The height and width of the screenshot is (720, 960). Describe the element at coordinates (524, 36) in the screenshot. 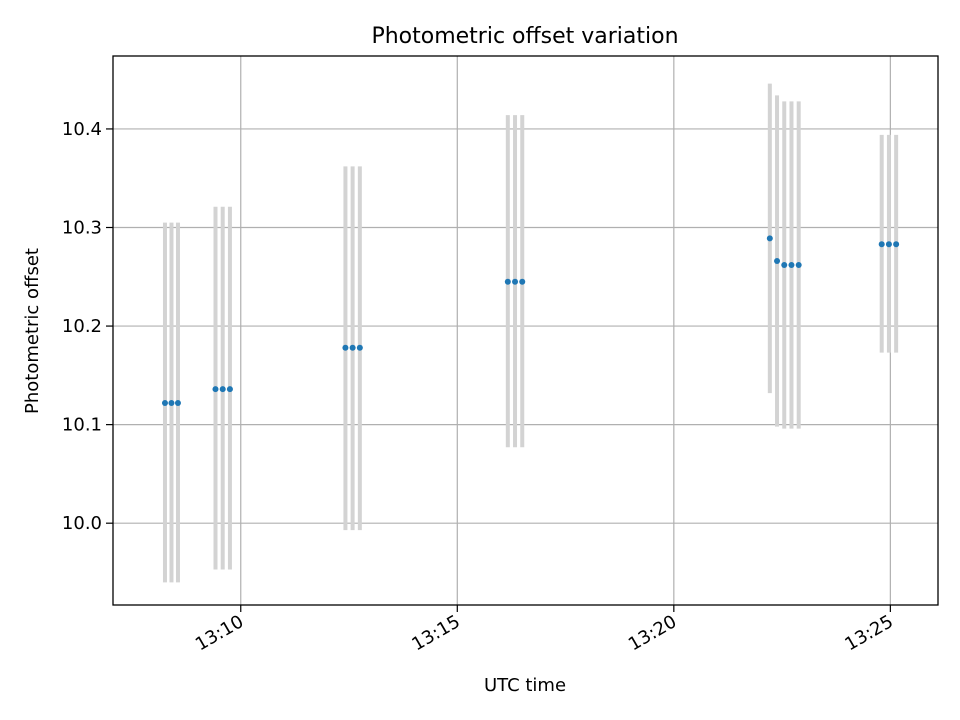

I see `chart-title: Photometric offset variation` at that location.